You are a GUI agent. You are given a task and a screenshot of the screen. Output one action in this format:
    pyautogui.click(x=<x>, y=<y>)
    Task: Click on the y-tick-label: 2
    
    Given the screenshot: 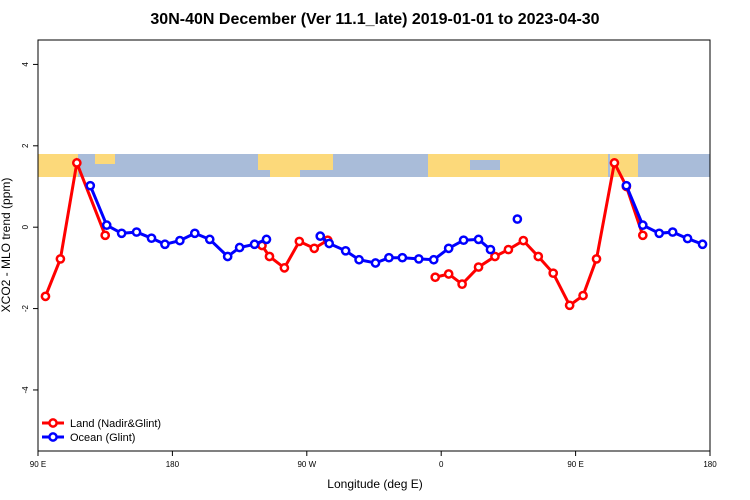 What is the action you would take?
    pyautogui.click(x=25, y=145)
    